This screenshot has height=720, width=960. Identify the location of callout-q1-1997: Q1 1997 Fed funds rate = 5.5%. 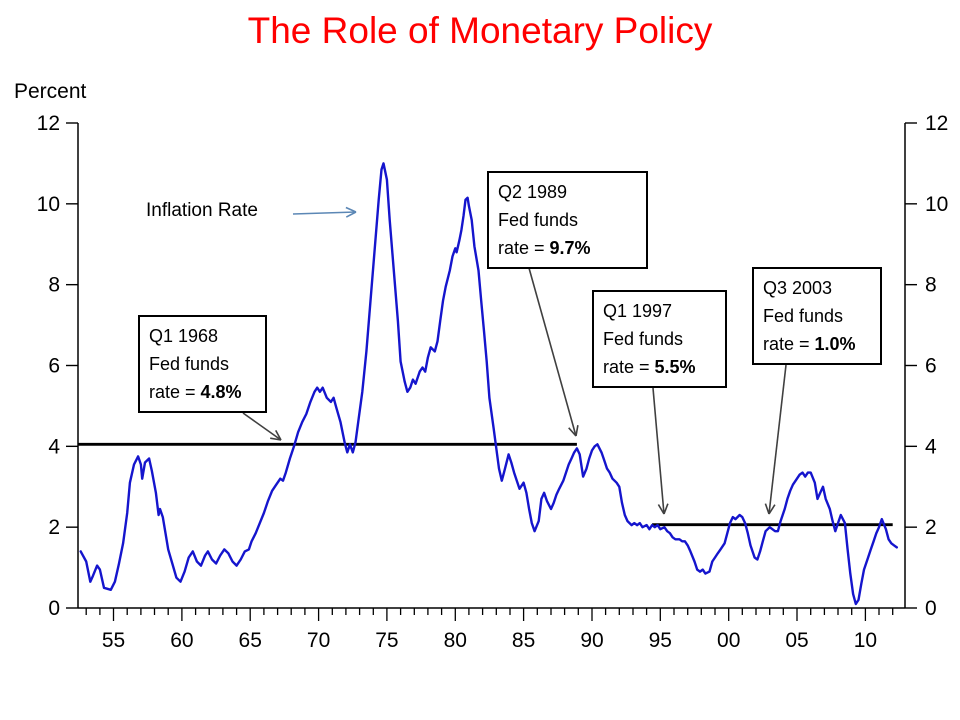
(659, 339).